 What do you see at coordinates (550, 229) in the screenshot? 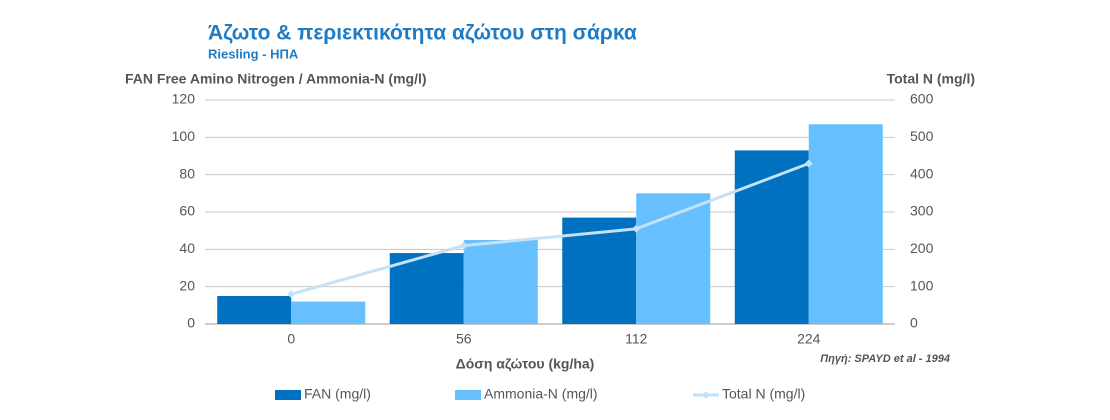
I see `line` at bounding box center [550, 229].